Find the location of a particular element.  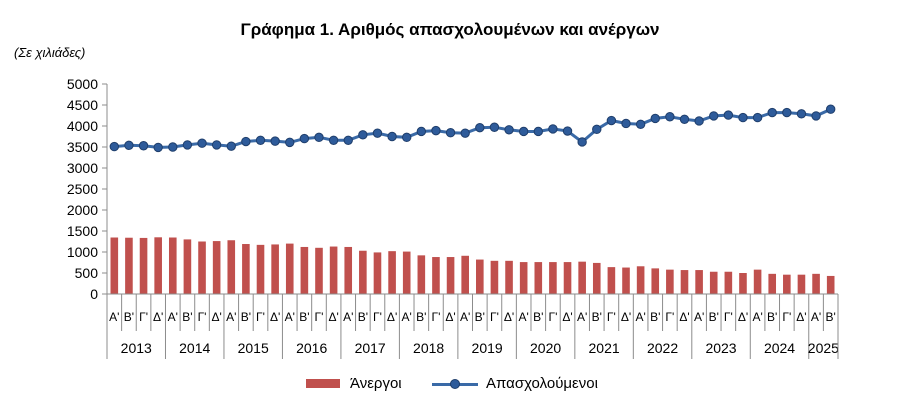

y-tick-label: 2000 is located at coordinates (82, 210).